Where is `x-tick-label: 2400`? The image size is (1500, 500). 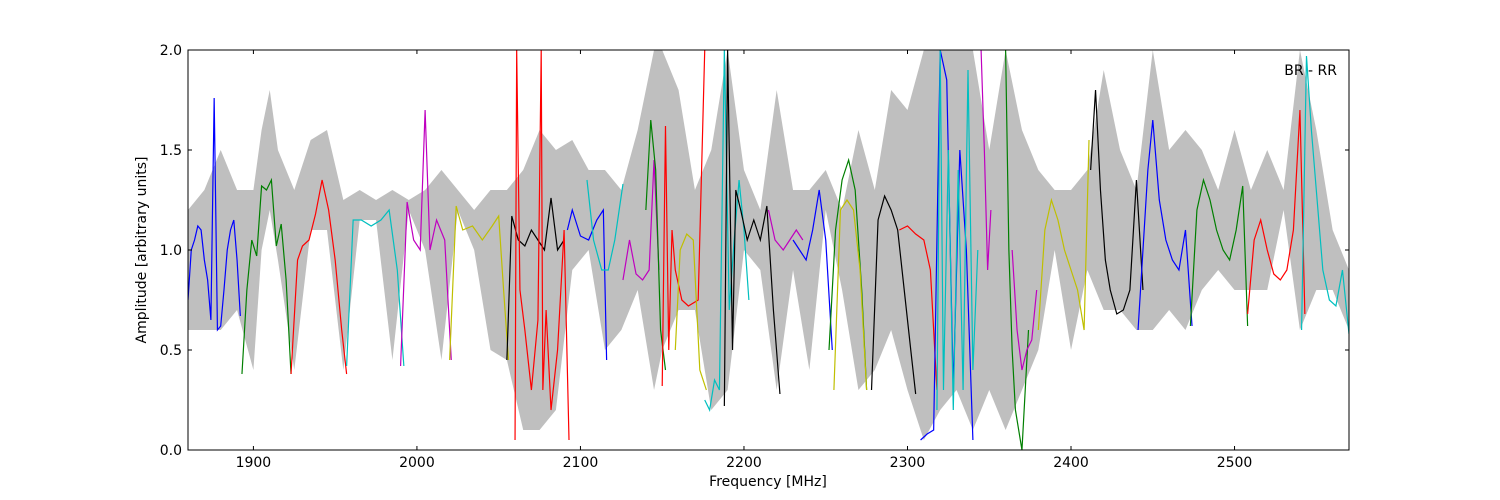 x-tick-label: 2400 is located at coordinates (1071, 463).